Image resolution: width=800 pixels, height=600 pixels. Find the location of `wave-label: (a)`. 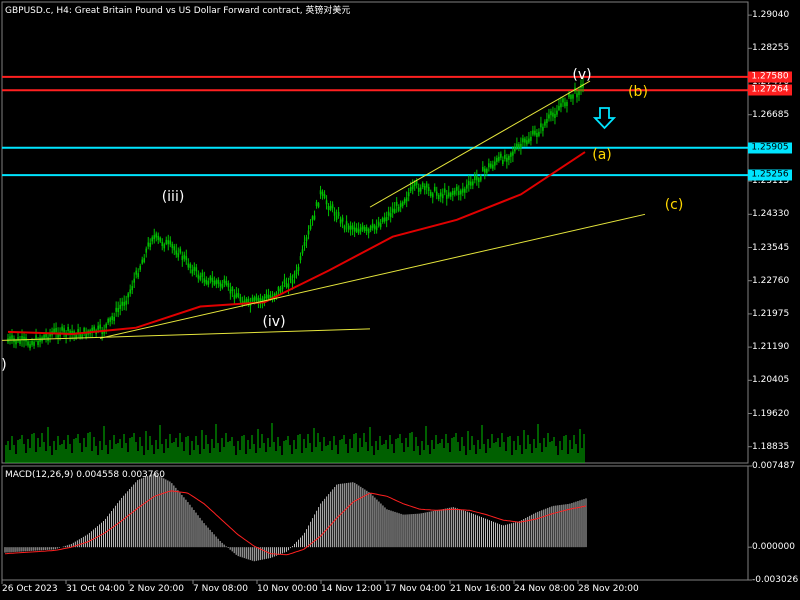

wave-label: (a) is located at coordinates (602, 155).